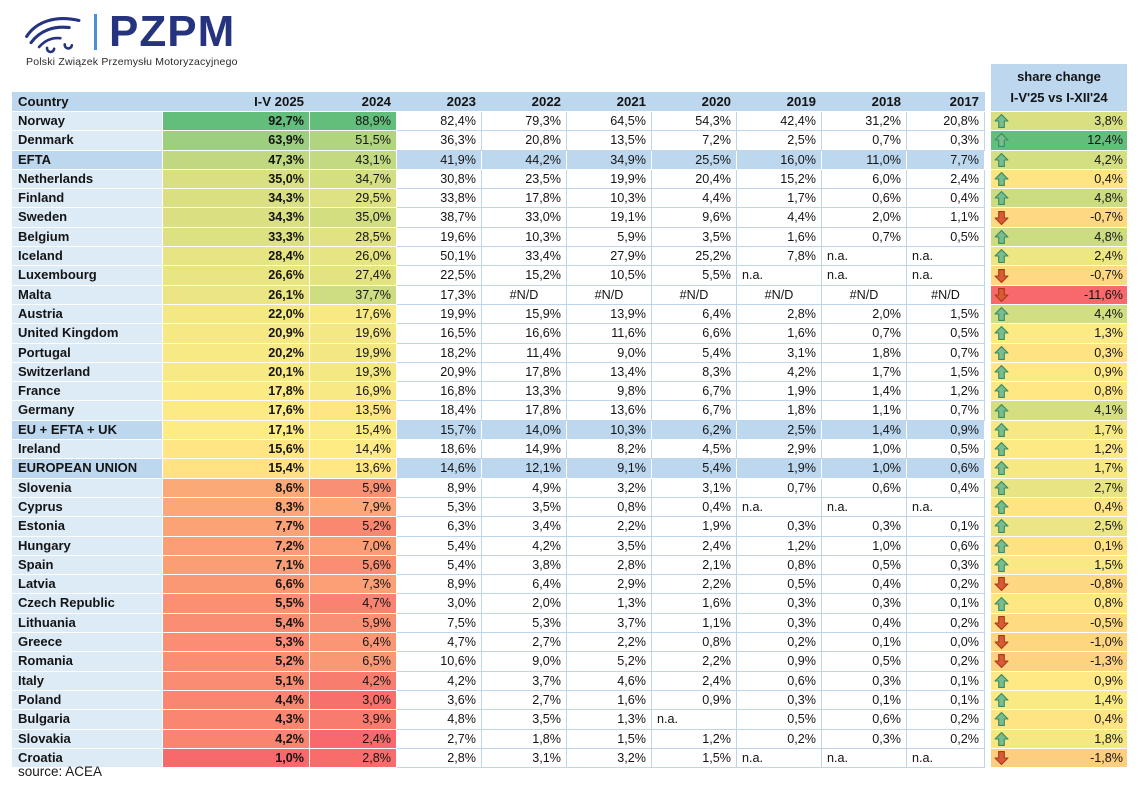 The width and height of the screenshot is (1140, 789). What do you see at coordinates (694, 314) in the screenshot?
I see `cell-2020: 6,4%` at bounding box center [694, 314].